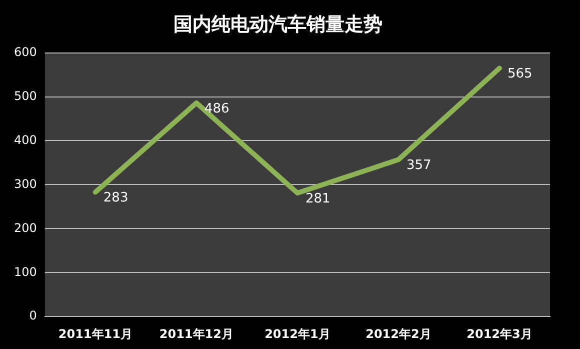  What do you see at coordinates (317, 198) in the screenshot?
I see `data-label: 281` at bounding box center [317, 198].